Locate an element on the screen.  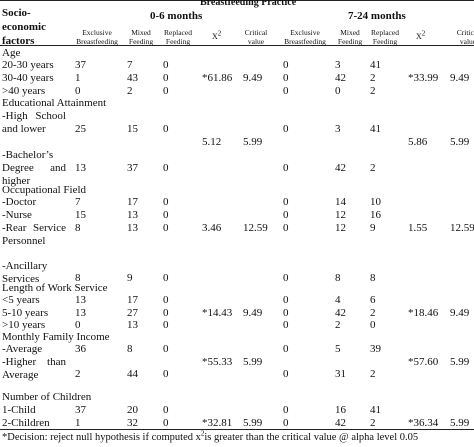
stat-cell: *18.46 is located at coordinates (423, 313).